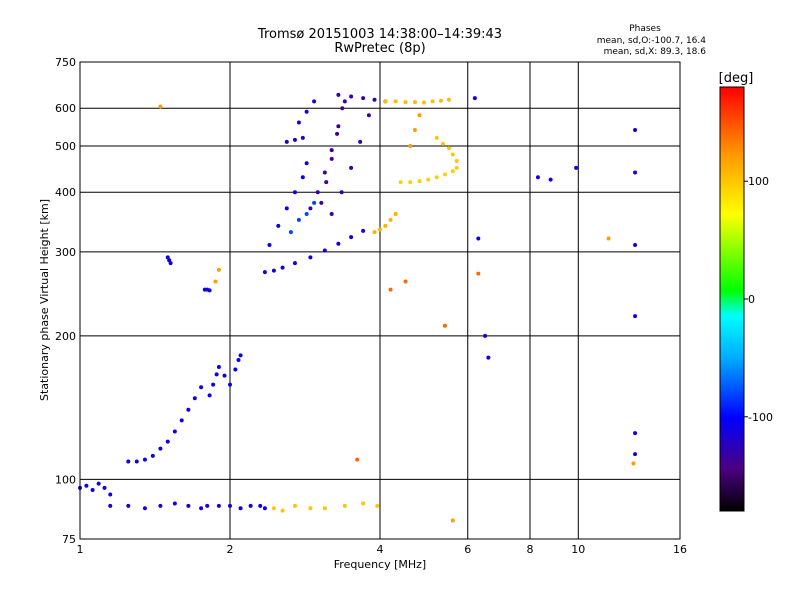 This screenshot has height=600, width=800. Describe the element at coordinates (760, 417) in the screenshot. I see `colorbar-tick-label: -100` at that location.